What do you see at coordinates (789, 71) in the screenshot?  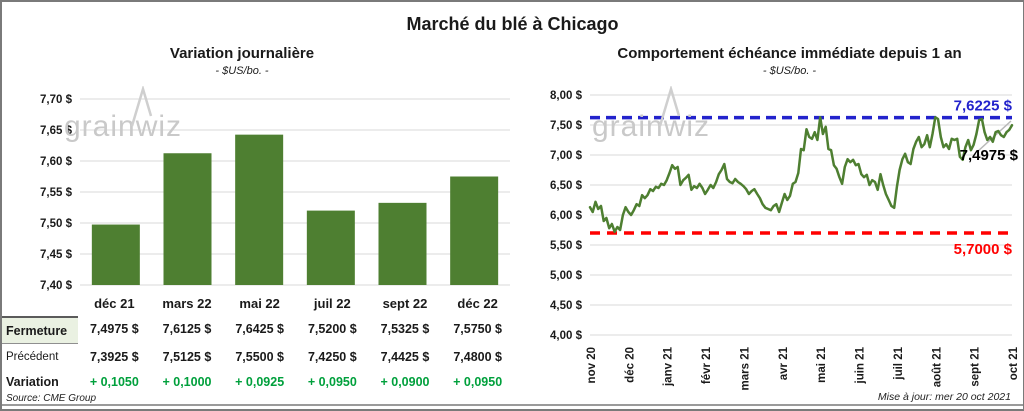 I see `line-chart-subtitle: - $US/bo. -` at bounding box center [789, 71].